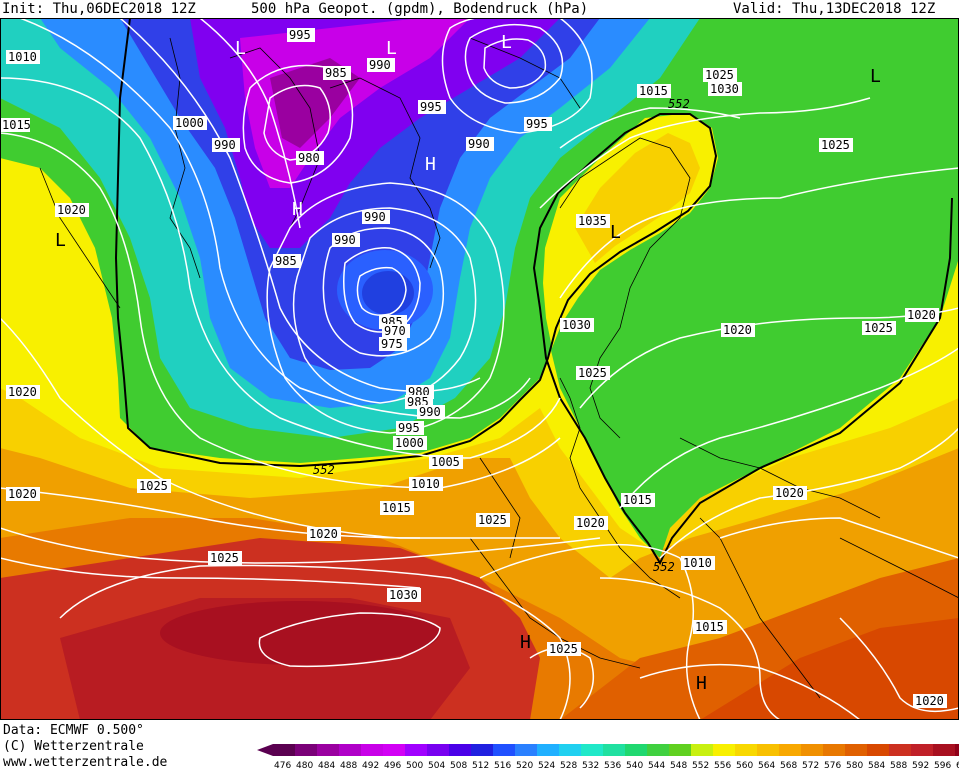 The height and width of the screenshot is (771, 959). What do you see at coordinates (700, 765) in the screenshot?
I see `legend-tick-label: 552` at bounding box center [700, 765].